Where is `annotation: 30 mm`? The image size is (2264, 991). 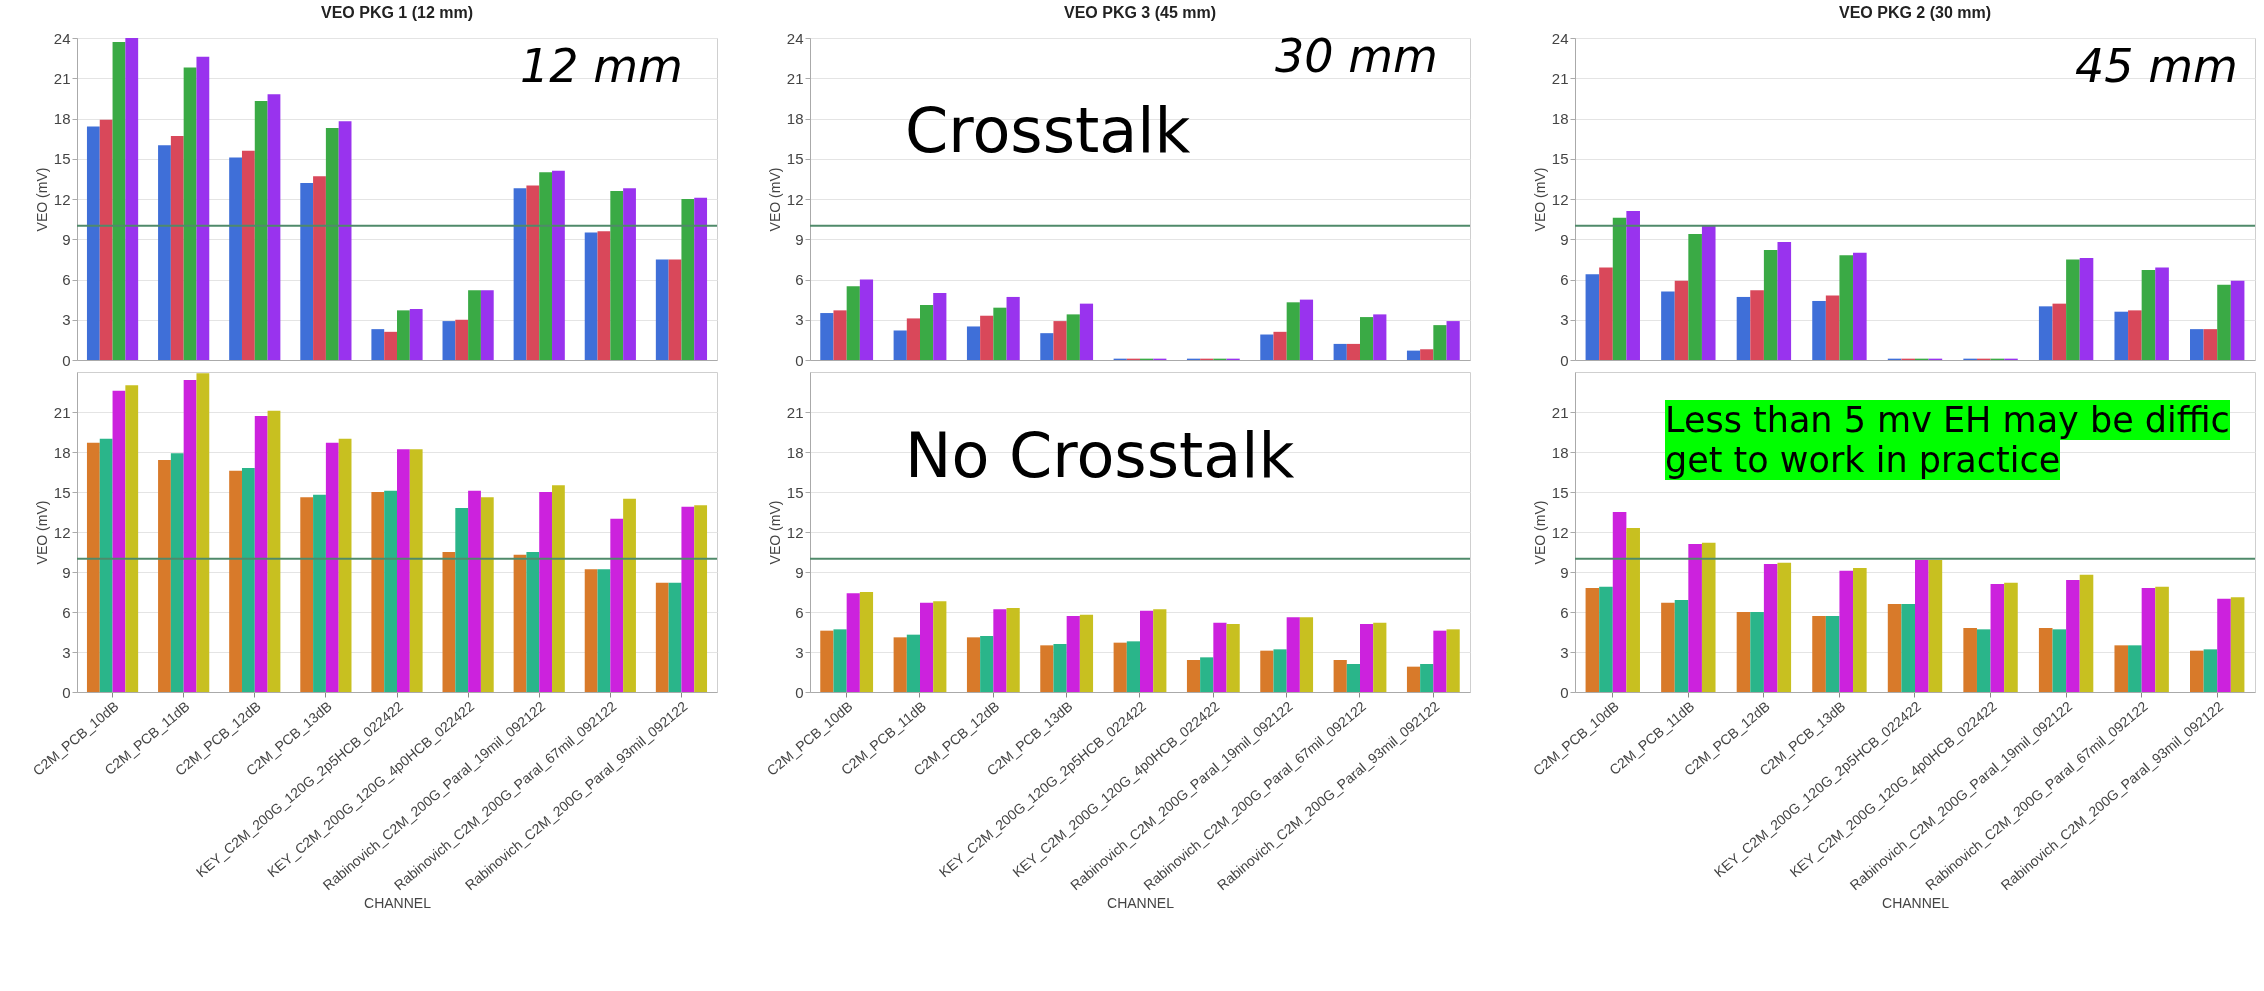 annotation: 30 mm is located at coordinates (1356, 56).